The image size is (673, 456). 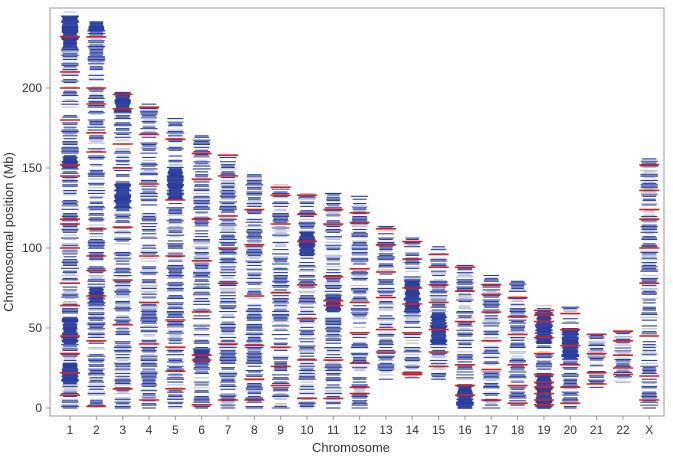 I want to click on y-tick-label-200: 200, so click(x=32, y=88).